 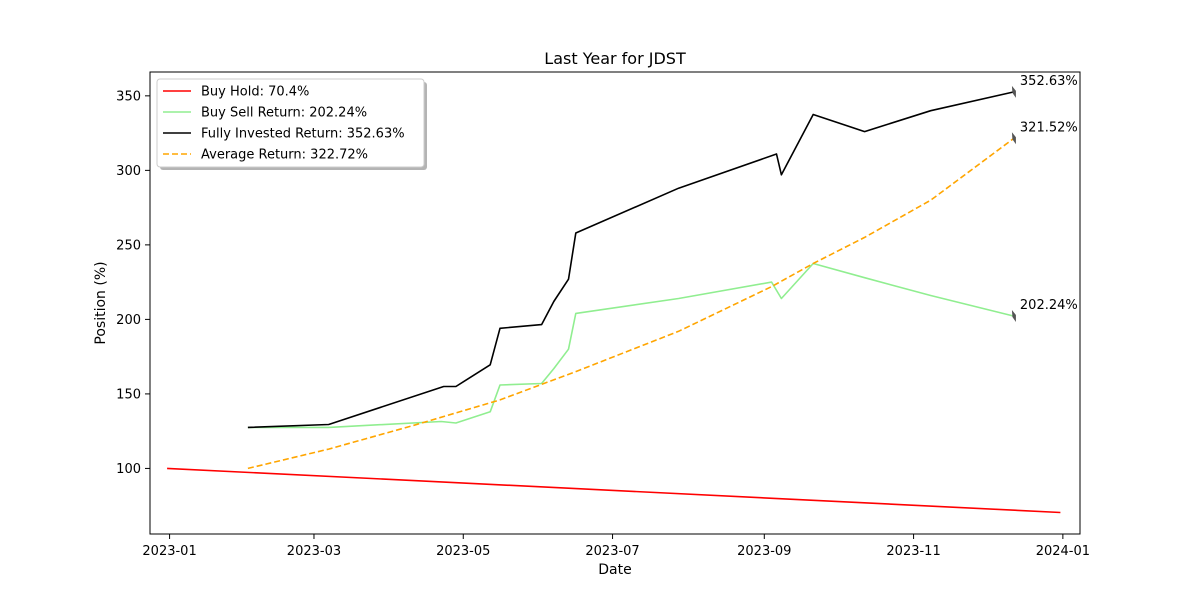 I want to click on y-axis-label: Position (%), so click(x=101, y=302).